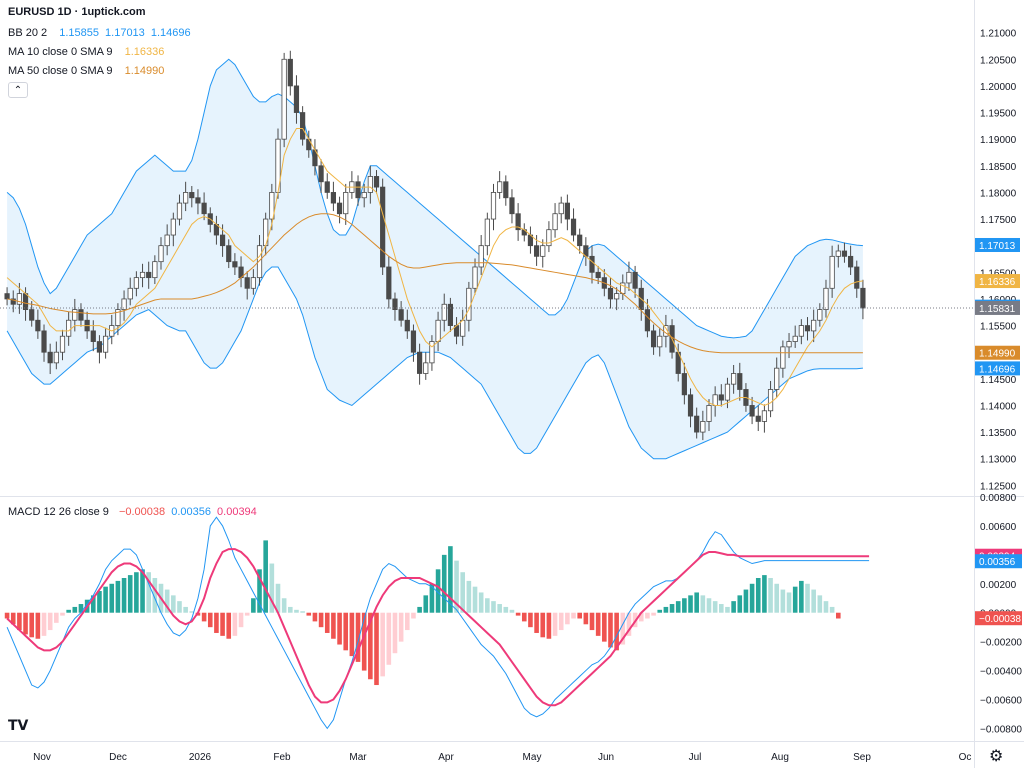 The width and height of the screenshot is (1024, 768). I want to click on ma50-legend: MA 50 close 0 SMA 9 1.14990, so click(87, 71).